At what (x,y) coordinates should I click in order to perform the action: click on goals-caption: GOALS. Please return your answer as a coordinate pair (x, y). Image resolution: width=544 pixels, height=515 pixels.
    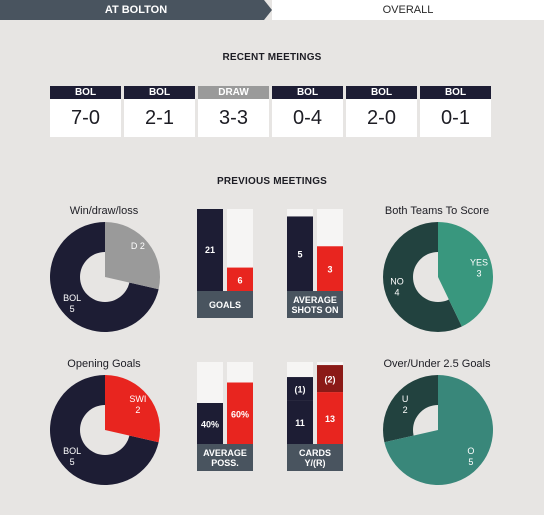
    Looking at the image, I should click on (225, 304).